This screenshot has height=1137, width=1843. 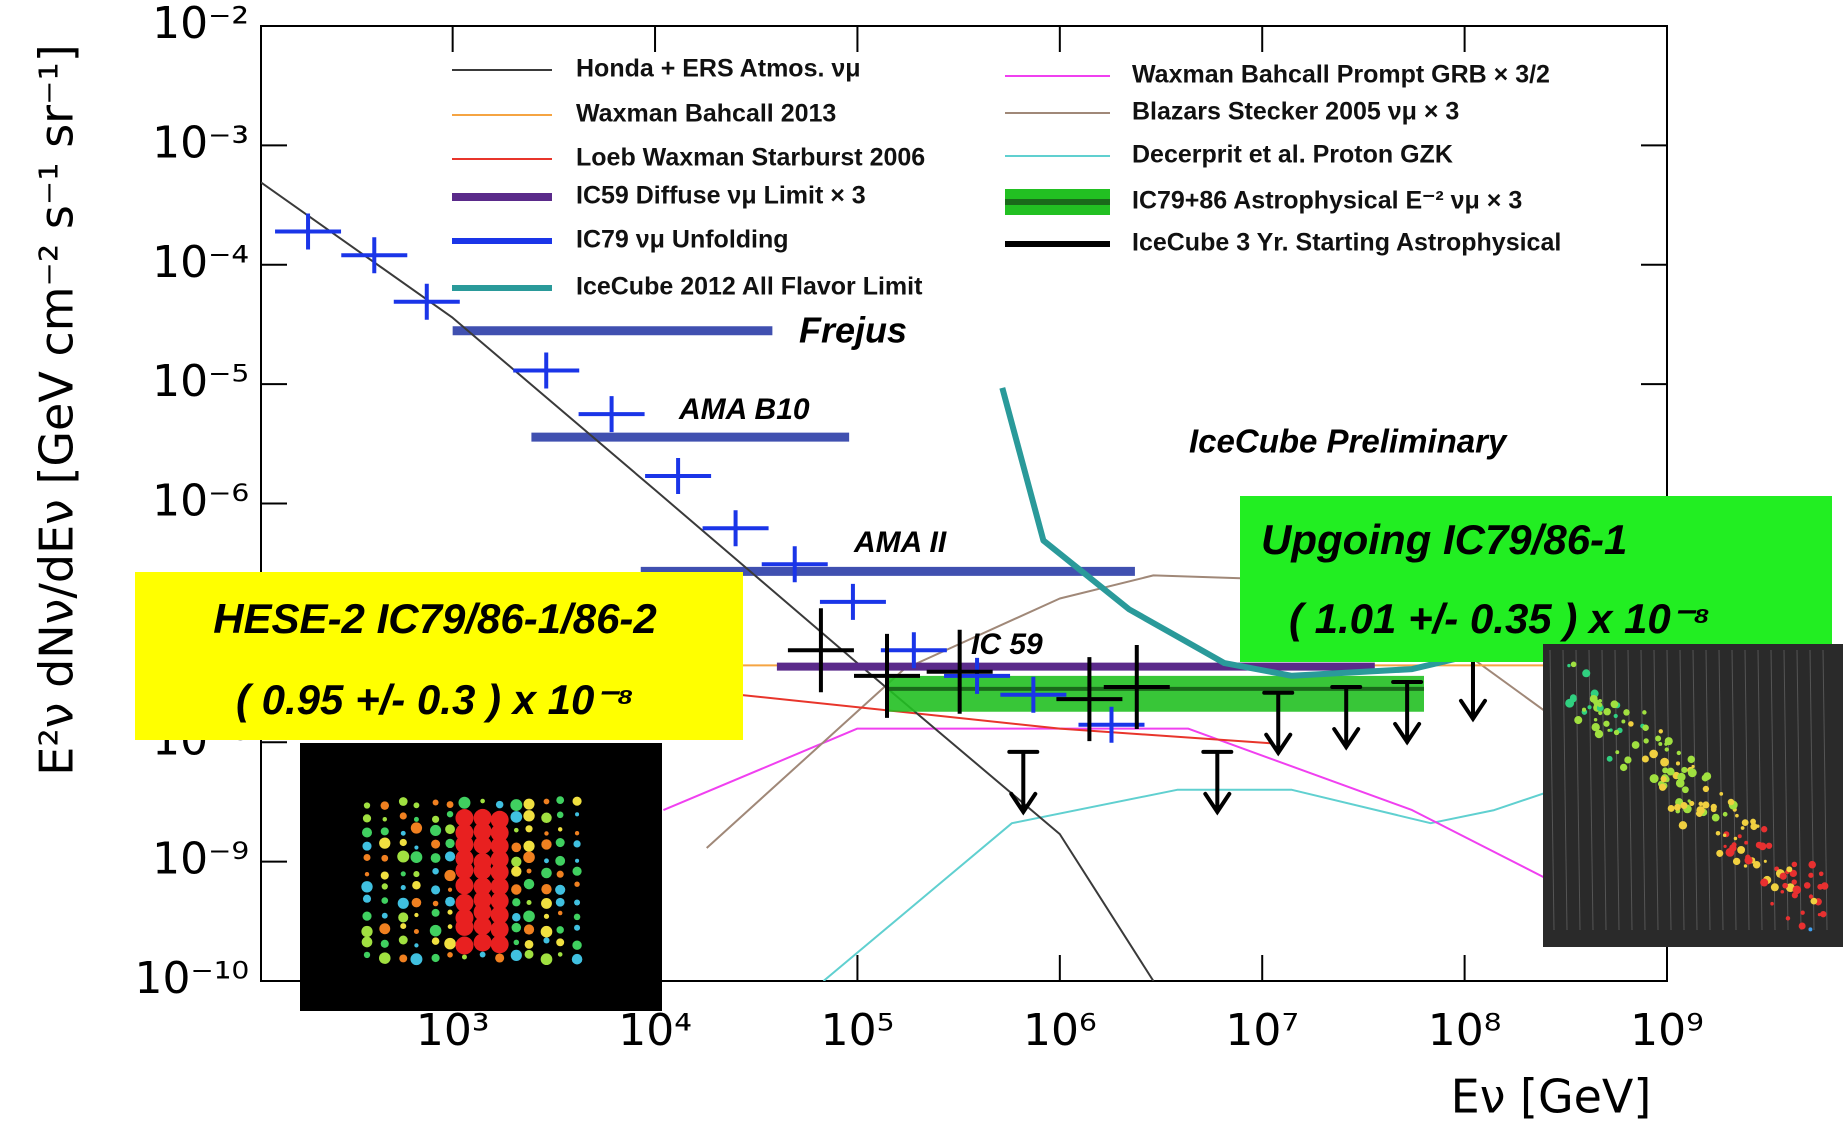 What do you see at coordinates (1165, 834) in the screenshot?
I see `series-line` at bounding box center [1165, 834].